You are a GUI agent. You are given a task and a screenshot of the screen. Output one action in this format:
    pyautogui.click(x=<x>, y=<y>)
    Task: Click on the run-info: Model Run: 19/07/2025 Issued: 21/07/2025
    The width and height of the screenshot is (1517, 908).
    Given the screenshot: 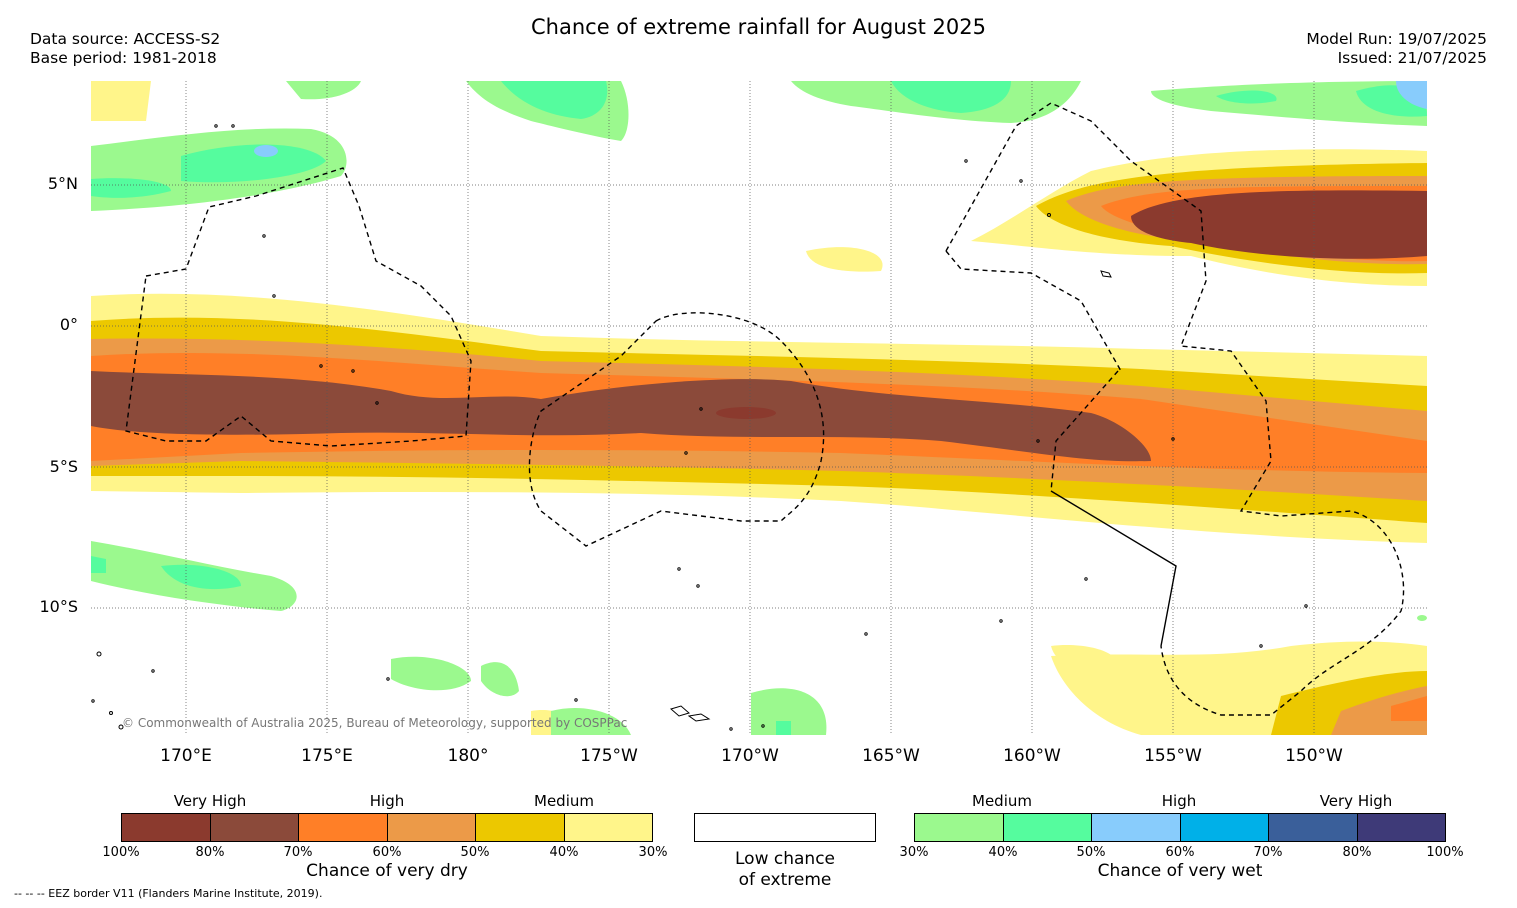 What is the action you would take?
    pyautogui.click(x=1396, y=49)
    